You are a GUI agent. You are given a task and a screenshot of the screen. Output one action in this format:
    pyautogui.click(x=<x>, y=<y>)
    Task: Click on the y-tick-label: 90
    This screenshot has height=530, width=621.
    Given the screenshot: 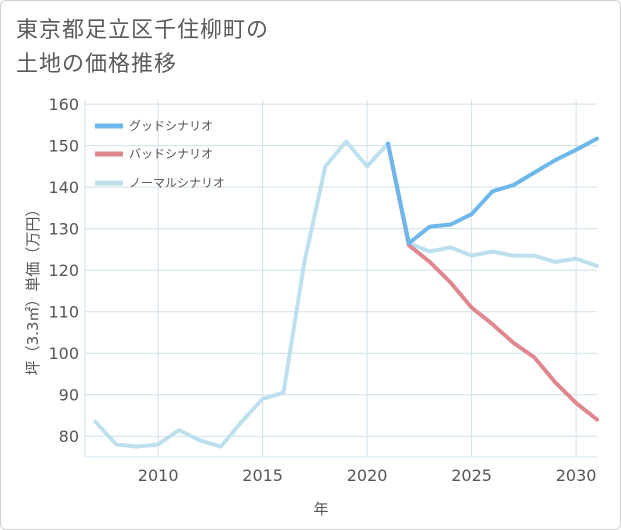 What is the action you would take?
    pyautogui.click(x=69, y=395)
    